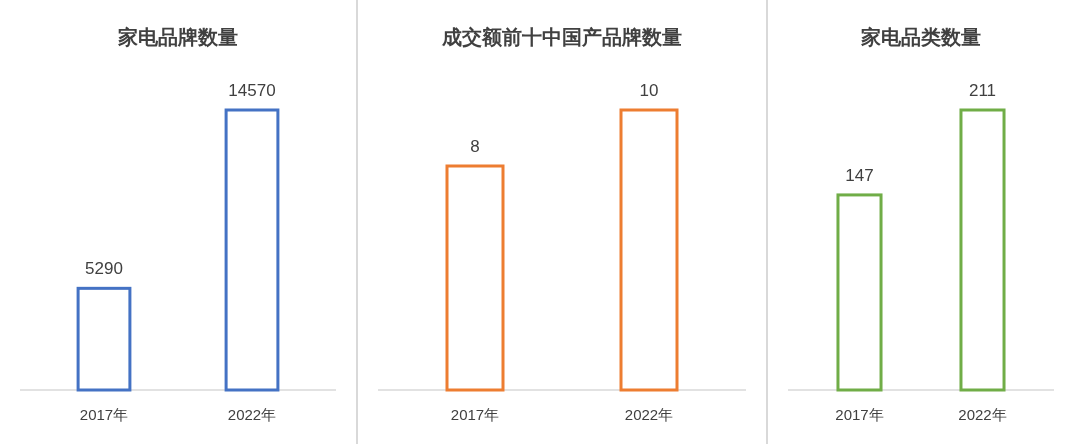  What do you see at coordinates (104, 269) in the screenshot?
I see `data-label: 5290` at bounding box center [104, 269].